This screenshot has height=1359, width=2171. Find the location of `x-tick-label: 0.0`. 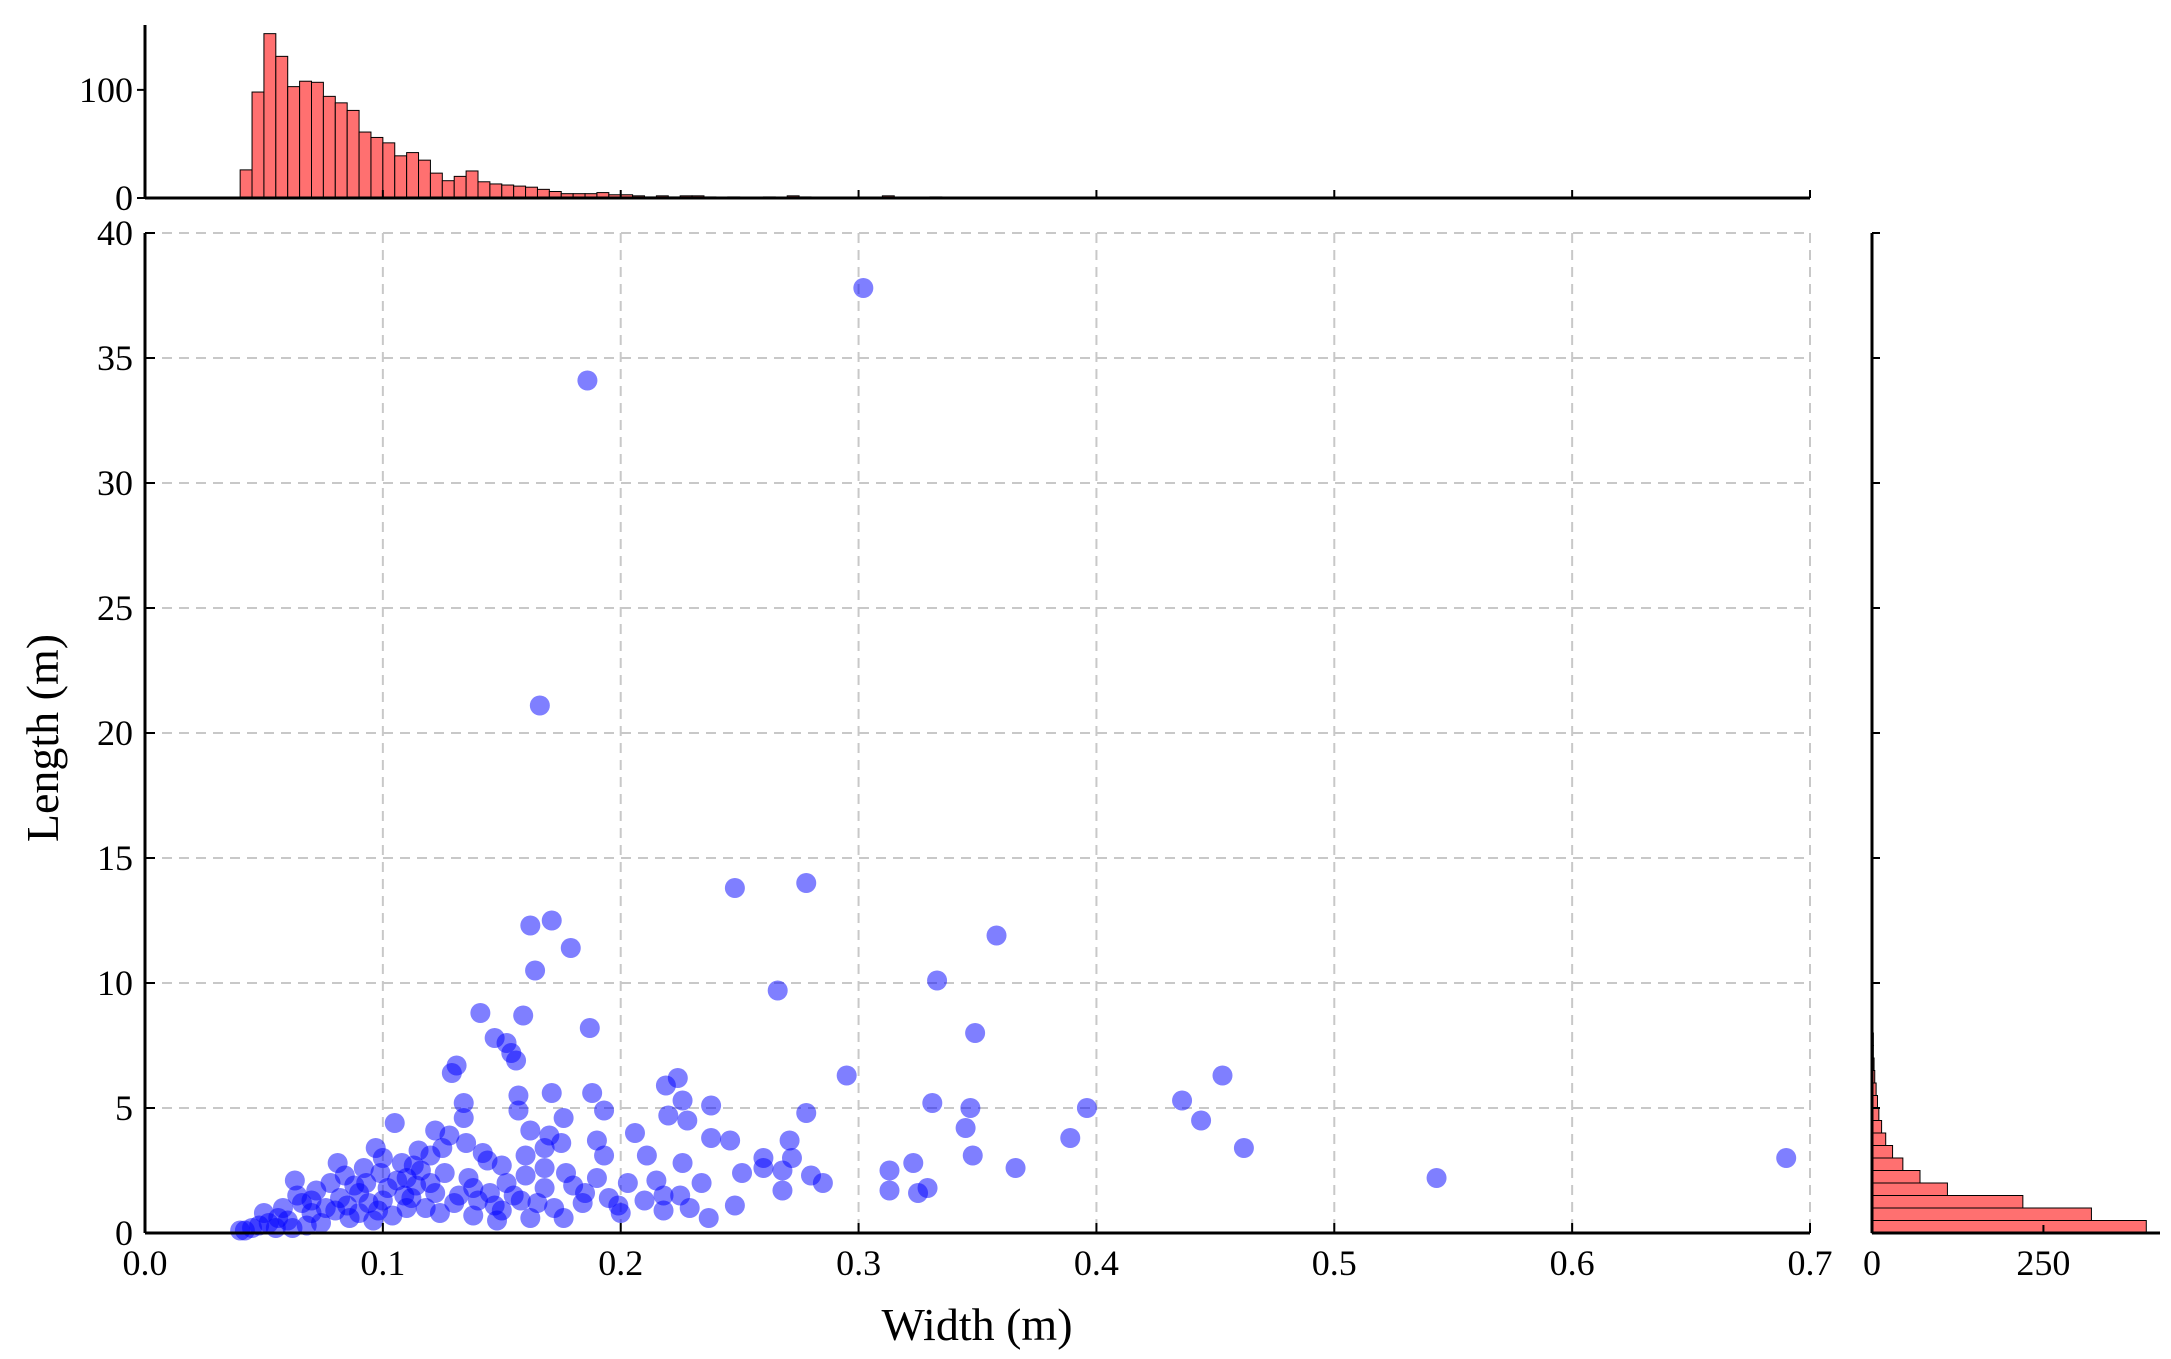

x-tick-label: 0.0 is located at coordinates (145, 1263).